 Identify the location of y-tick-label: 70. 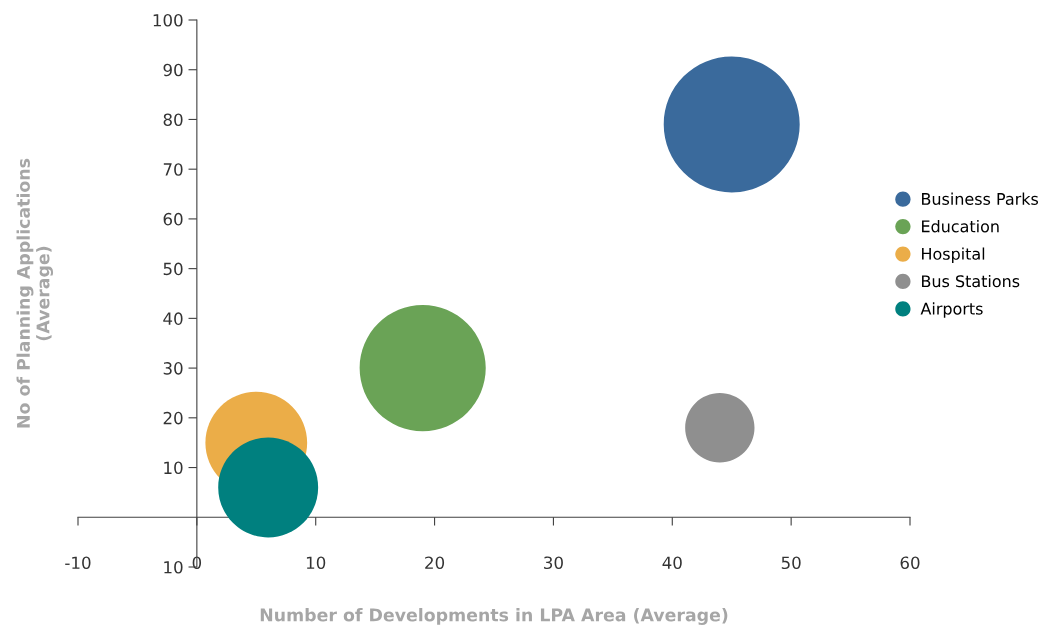
(173, 169).